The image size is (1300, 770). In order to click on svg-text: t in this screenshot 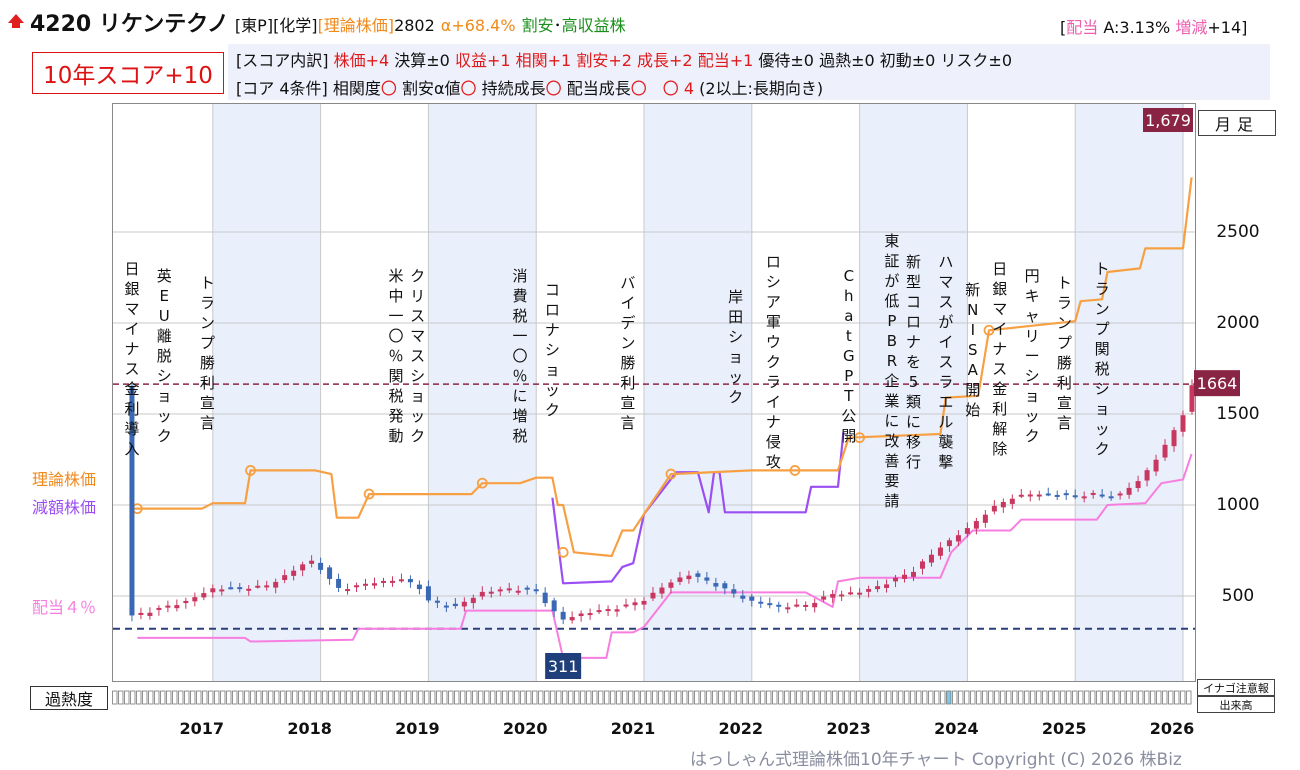, I will do `click(849, 336)`.